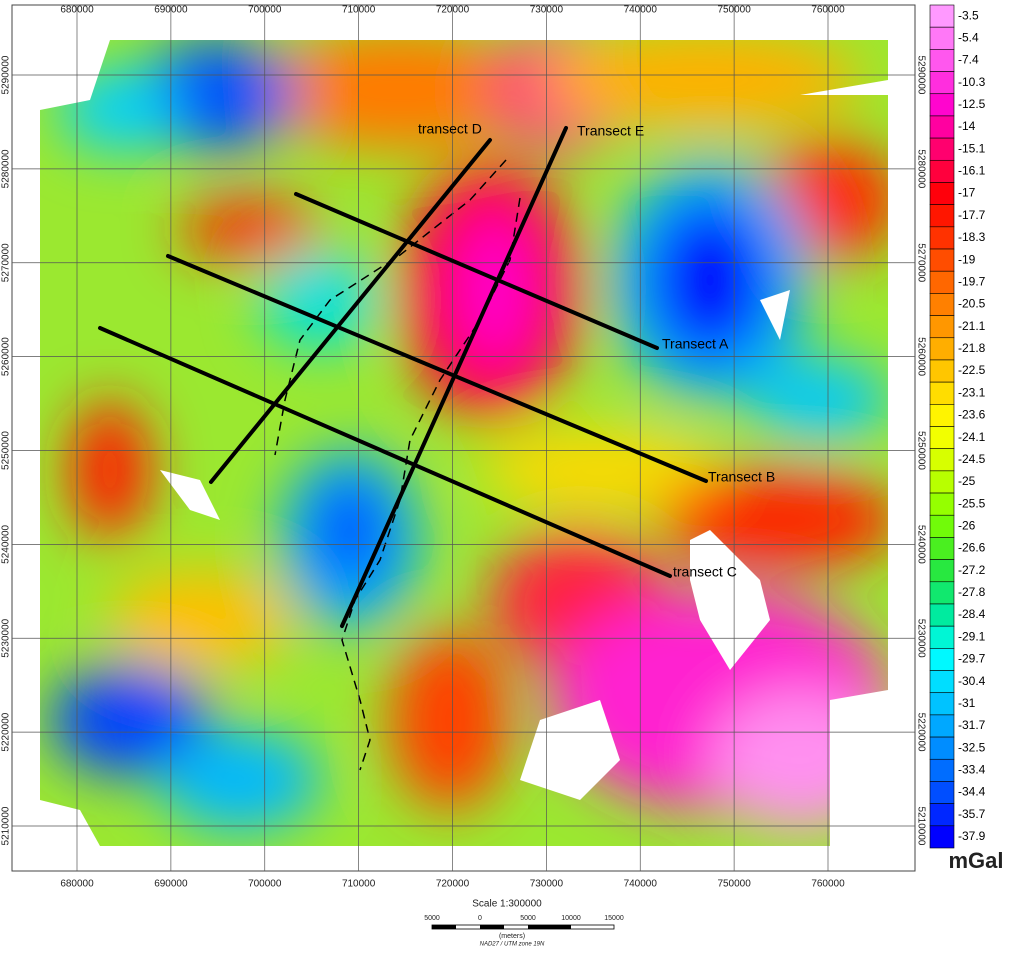  What do you see at coordinates (480, 918) in the screenshot?
I see `scale-label: 0` at bounding box center [480, 918].